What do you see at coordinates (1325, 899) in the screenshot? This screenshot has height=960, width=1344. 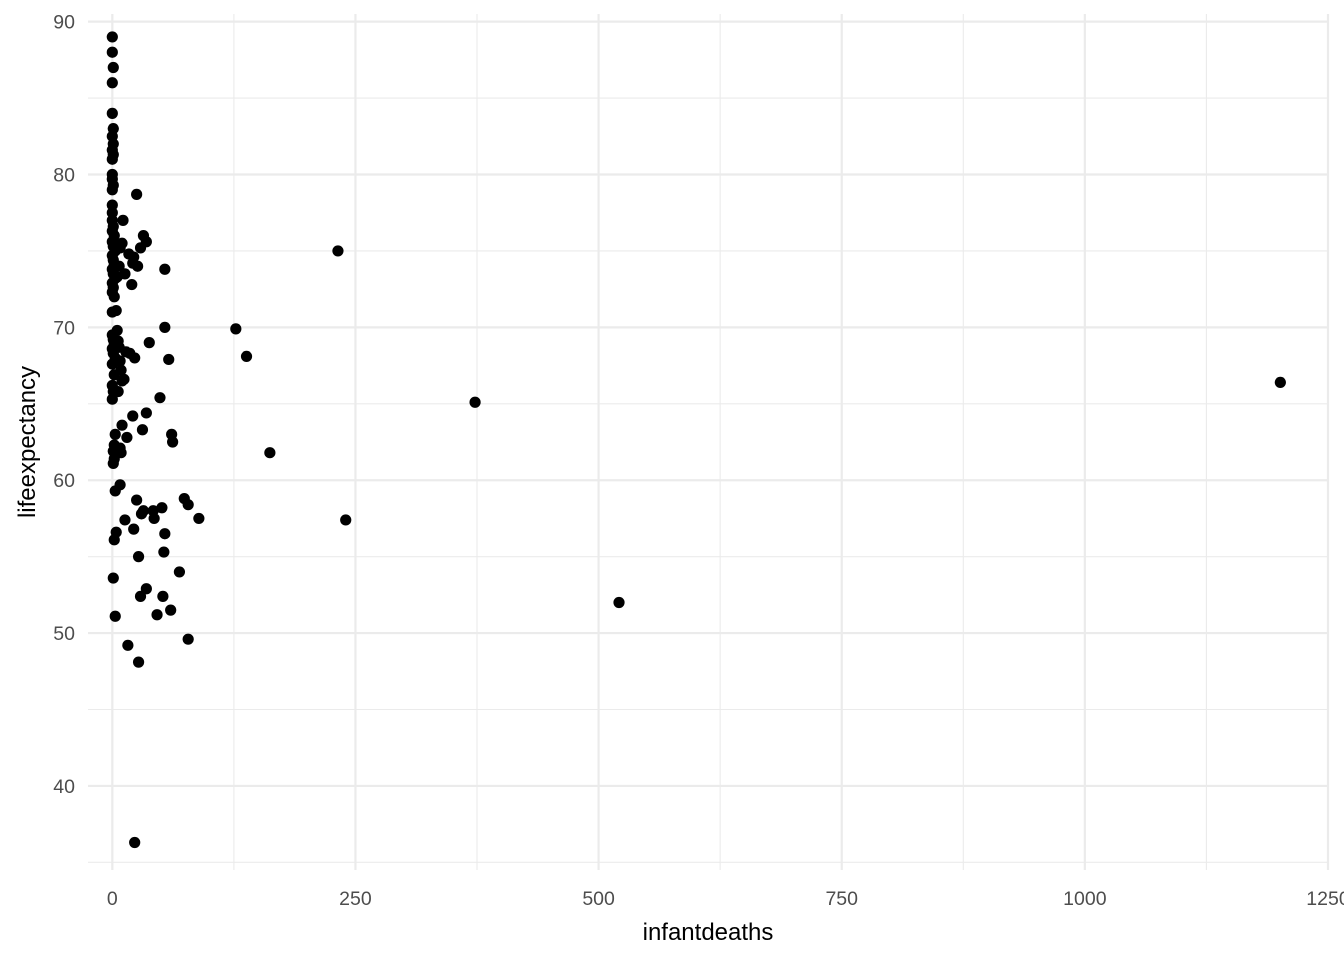 I see `x-tick-label-5: 1250` at bounding box center [1325, 899].